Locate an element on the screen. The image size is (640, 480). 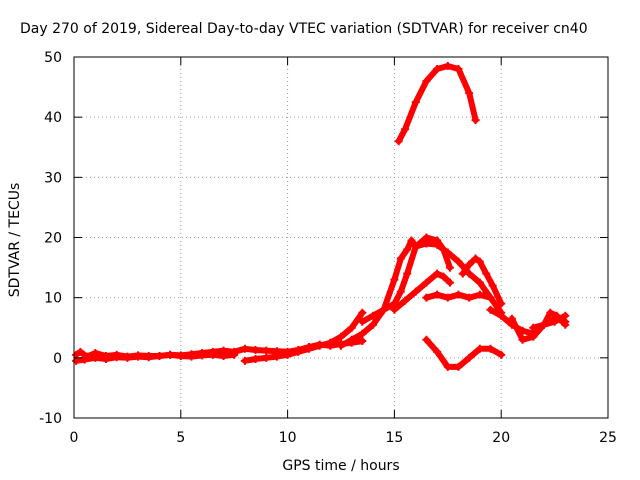
y-tick-label: 40 is located at coordinates (53, 118).